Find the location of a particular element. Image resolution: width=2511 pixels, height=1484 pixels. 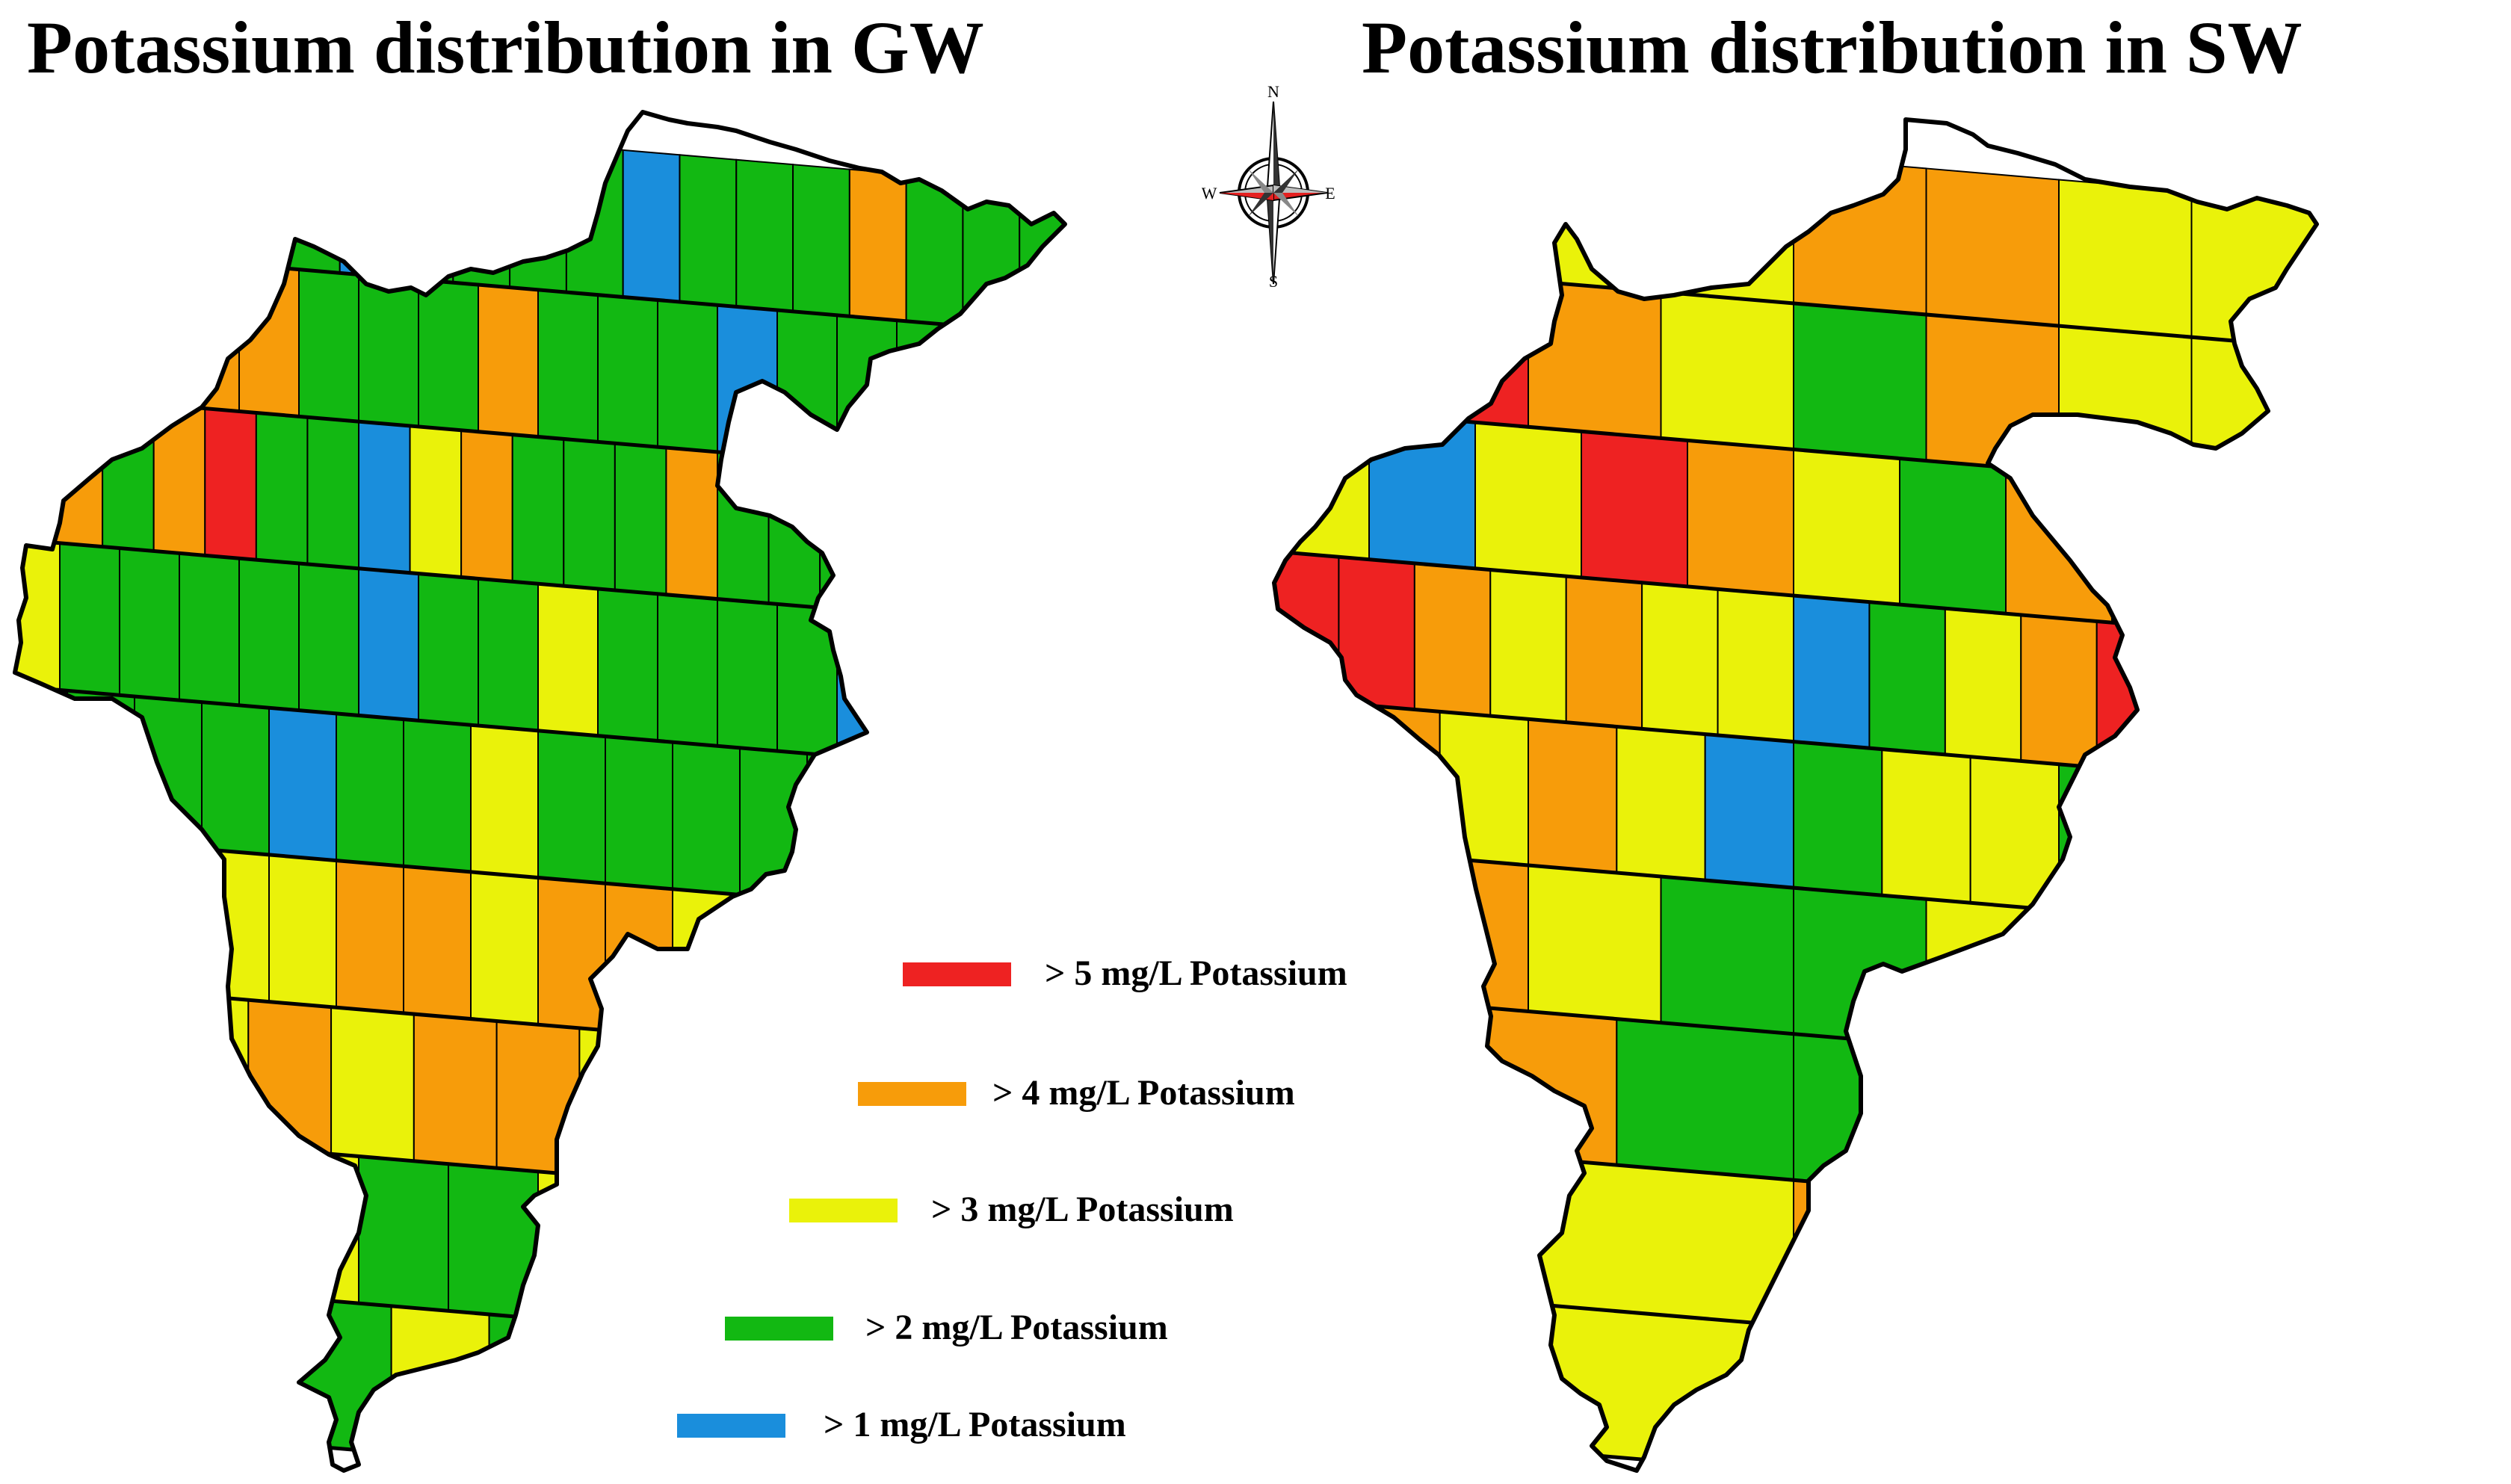

legend-label-k2: > 2 mg/L Potassium is located at coordinates (1016, 1328).